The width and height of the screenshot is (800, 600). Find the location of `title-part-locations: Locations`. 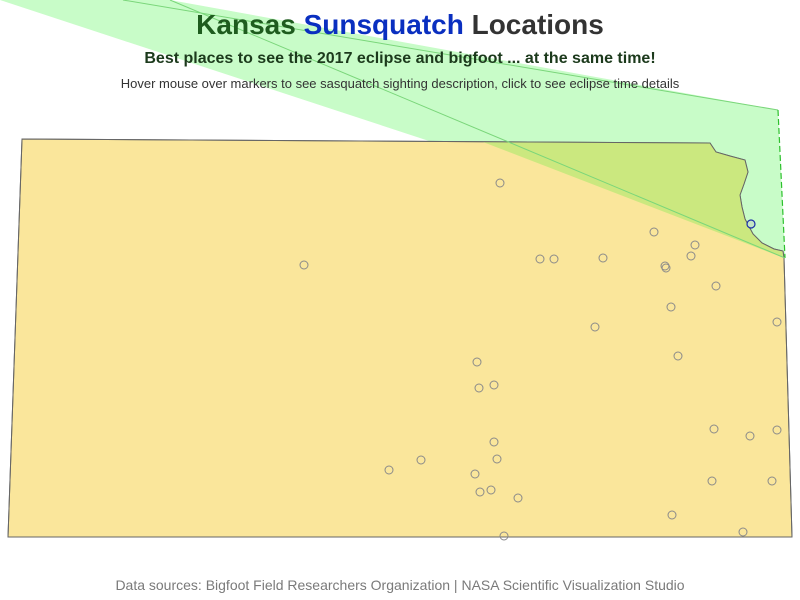

title-part-locations: Locations is located at coordinates (533, 24).